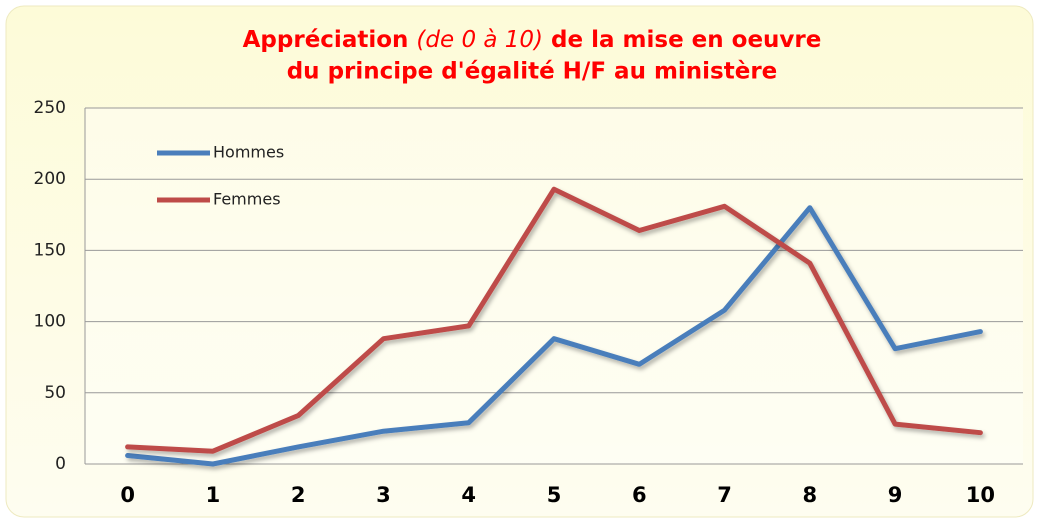 Image resolution: width=1039 pixels, height=523 pixels. Describe the element at coordinates (247, 199) in the screenshot. I see `legend-label: Femmes` at that location.